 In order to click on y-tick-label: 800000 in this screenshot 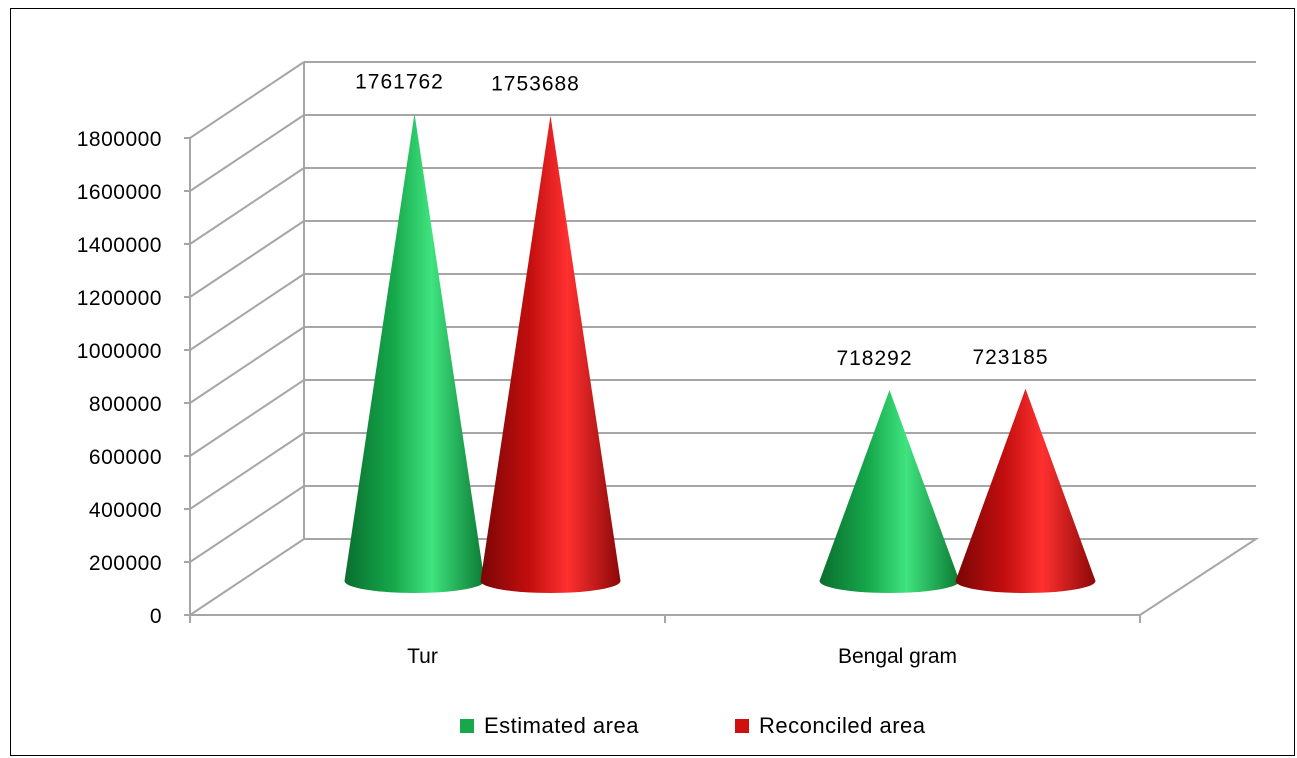, I will do `click(125, 404)`.